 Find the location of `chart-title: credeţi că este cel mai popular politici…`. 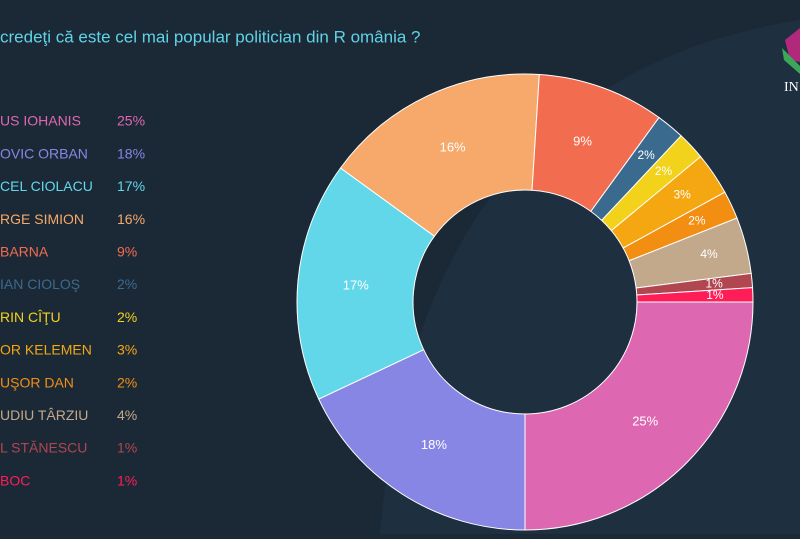

chart-title: credeţi că este cel mai popular politici… is located at coordinates (210, 36).